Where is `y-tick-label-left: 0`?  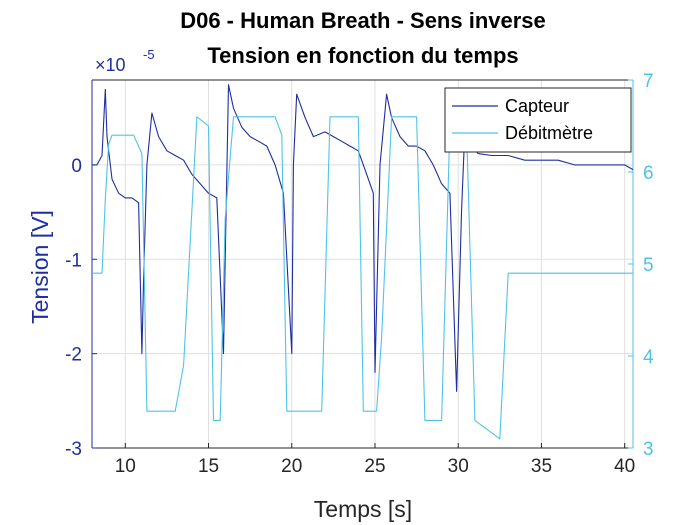
y-tick-label-left: 0 is located at coordinates (76, 166).